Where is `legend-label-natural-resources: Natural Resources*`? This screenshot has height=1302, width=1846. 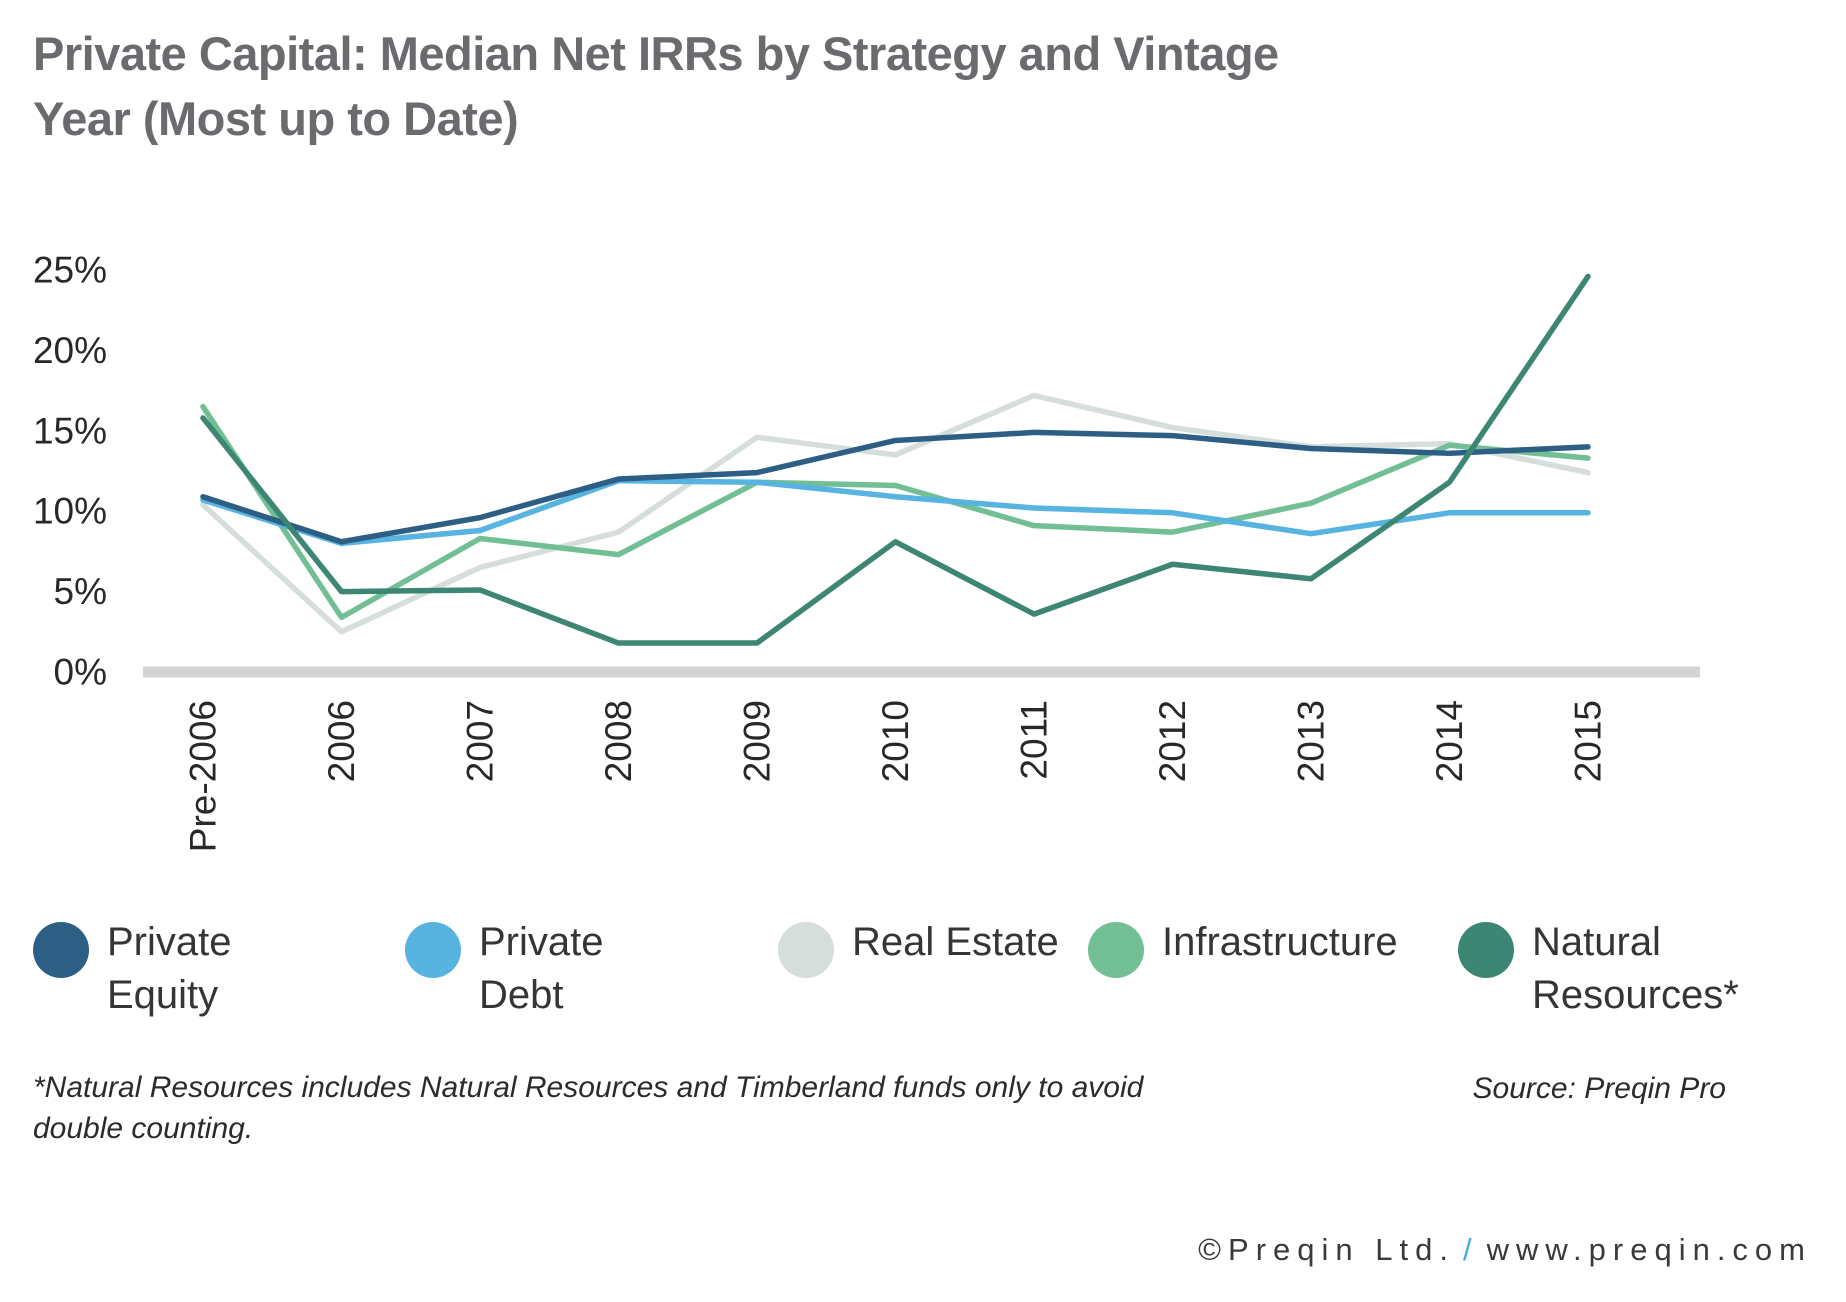
legend-label-natural-resources: Natural Resources* is located at coordinates (1635, 968).